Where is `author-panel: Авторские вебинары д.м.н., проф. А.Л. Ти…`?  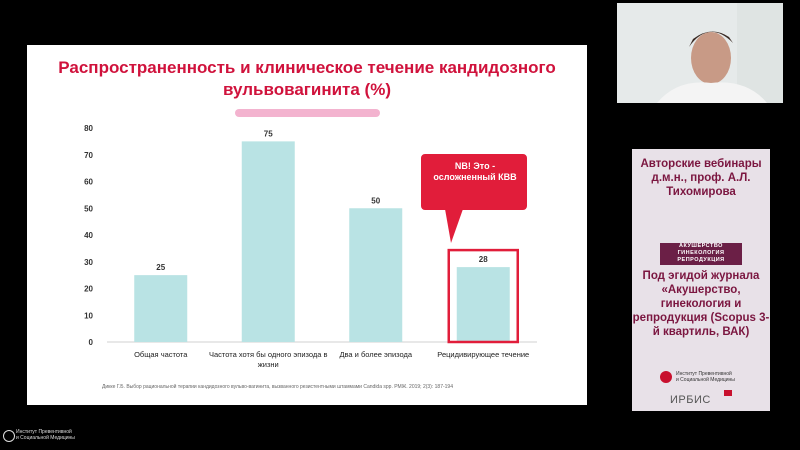
author-panel: Авторские вебинары д.м.н., проф. А.Л. Ти… is located at coordinates (701, 280).